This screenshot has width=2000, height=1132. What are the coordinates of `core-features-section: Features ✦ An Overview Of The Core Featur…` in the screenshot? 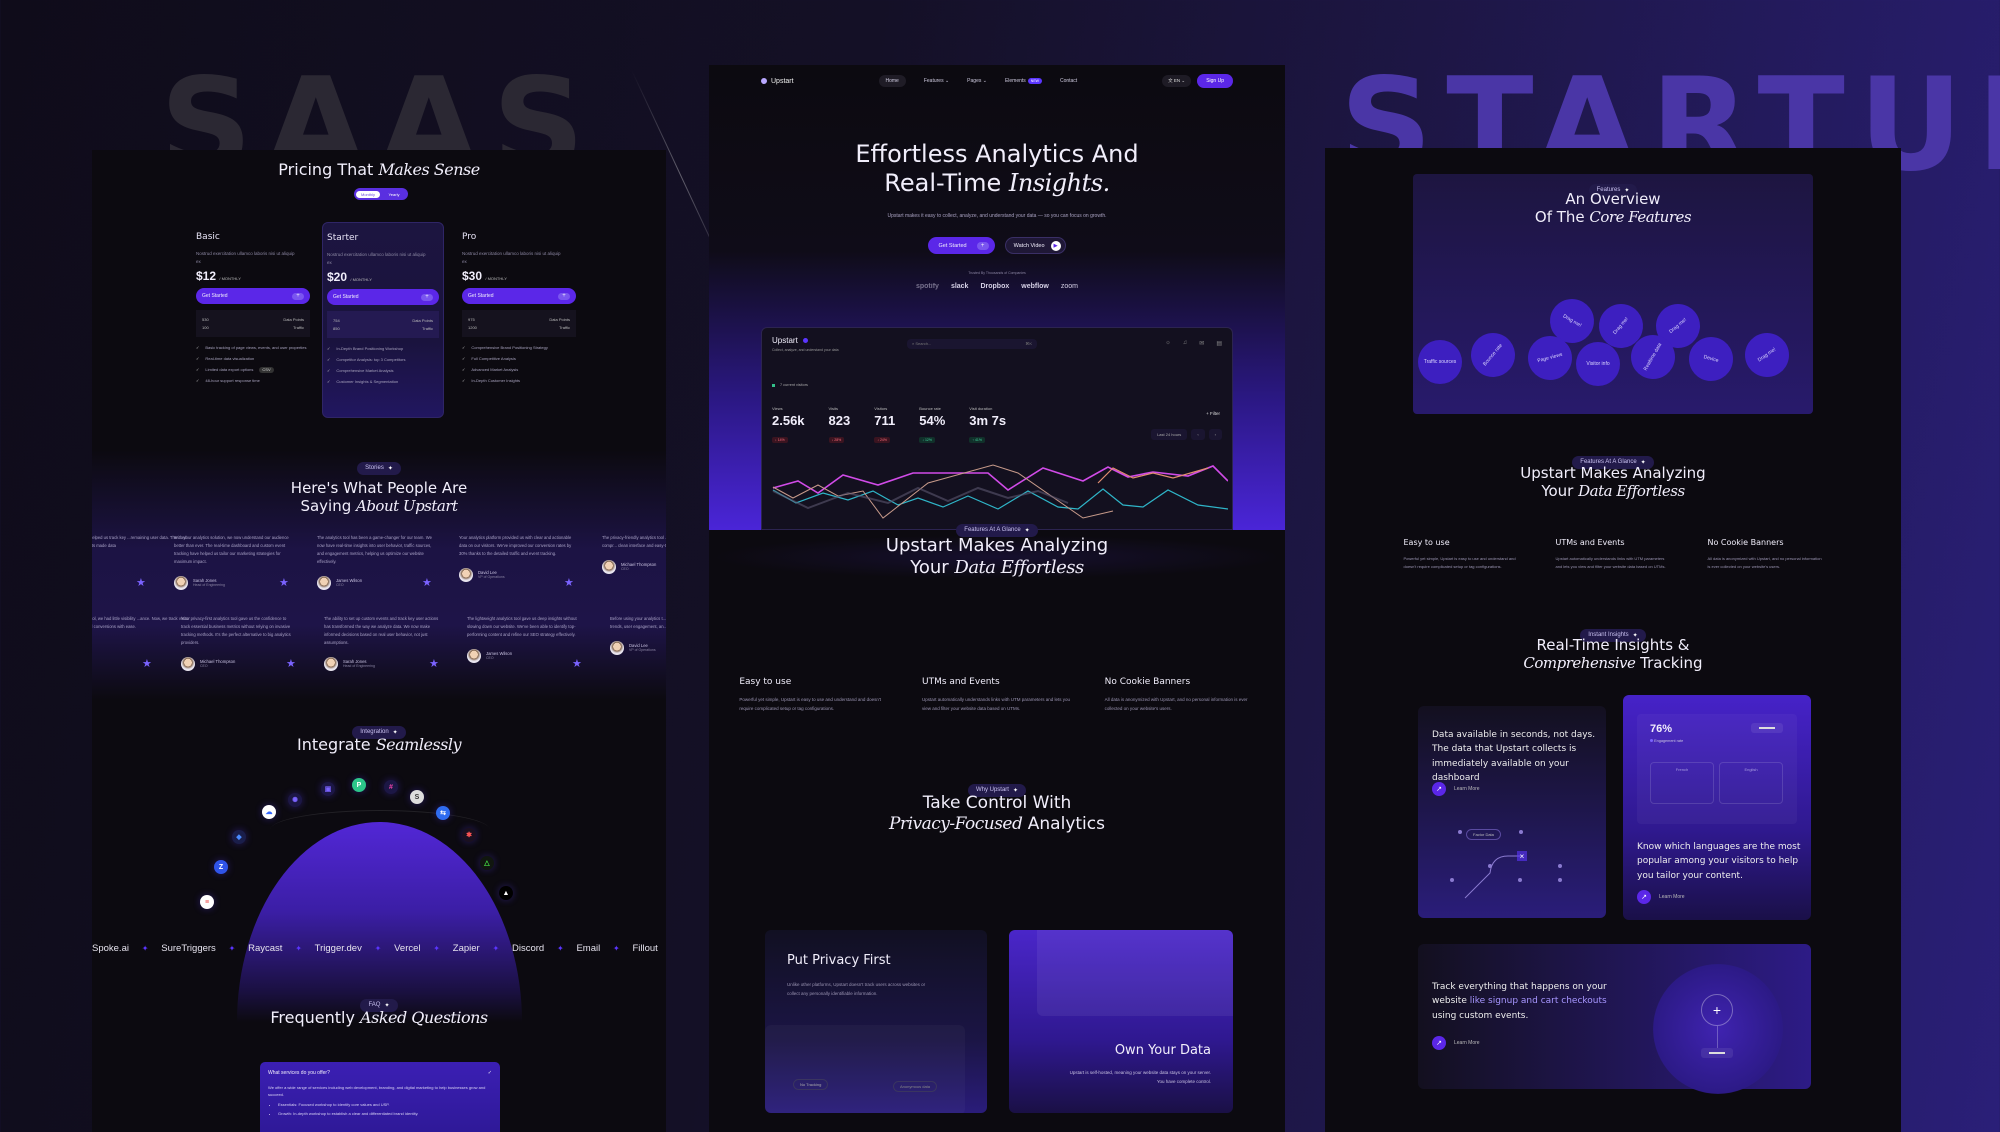 It's located at (1613, 294).